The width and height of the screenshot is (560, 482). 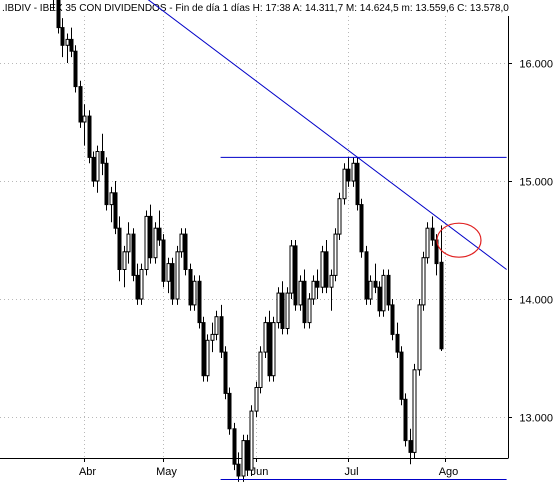 What do you see at coordinates (459, 240) in the screenshot?
I see `highlight-circle` at bounding box center [459, 240].